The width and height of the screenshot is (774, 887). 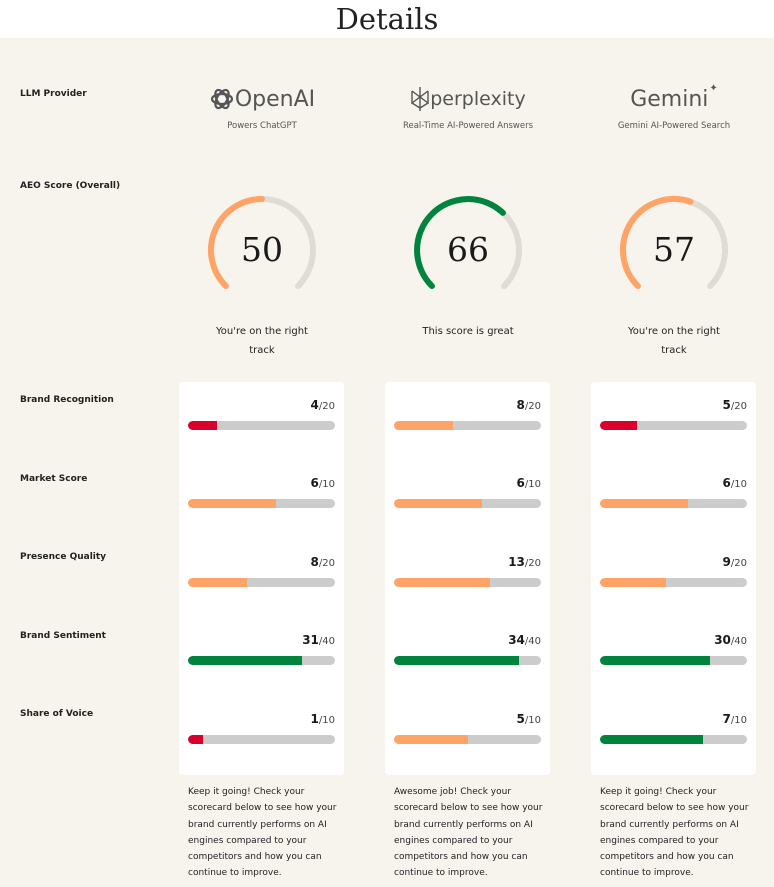 I want to click on label-share-of-voice: Share of Voice, so click(x=57, y=714).